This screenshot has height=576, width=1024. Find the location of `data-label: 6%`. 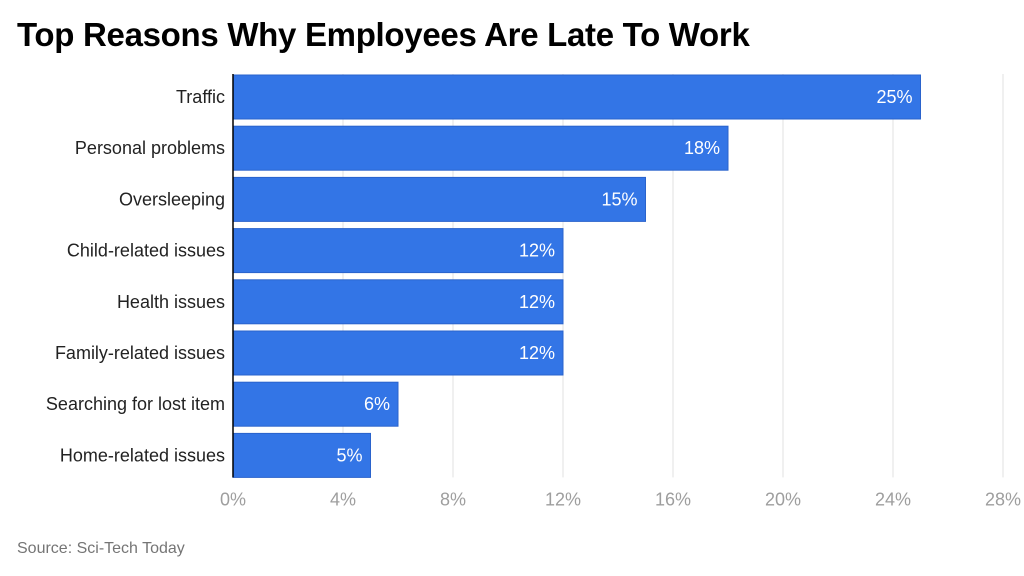

data-label: 6% is located at coordinates (377, 404).